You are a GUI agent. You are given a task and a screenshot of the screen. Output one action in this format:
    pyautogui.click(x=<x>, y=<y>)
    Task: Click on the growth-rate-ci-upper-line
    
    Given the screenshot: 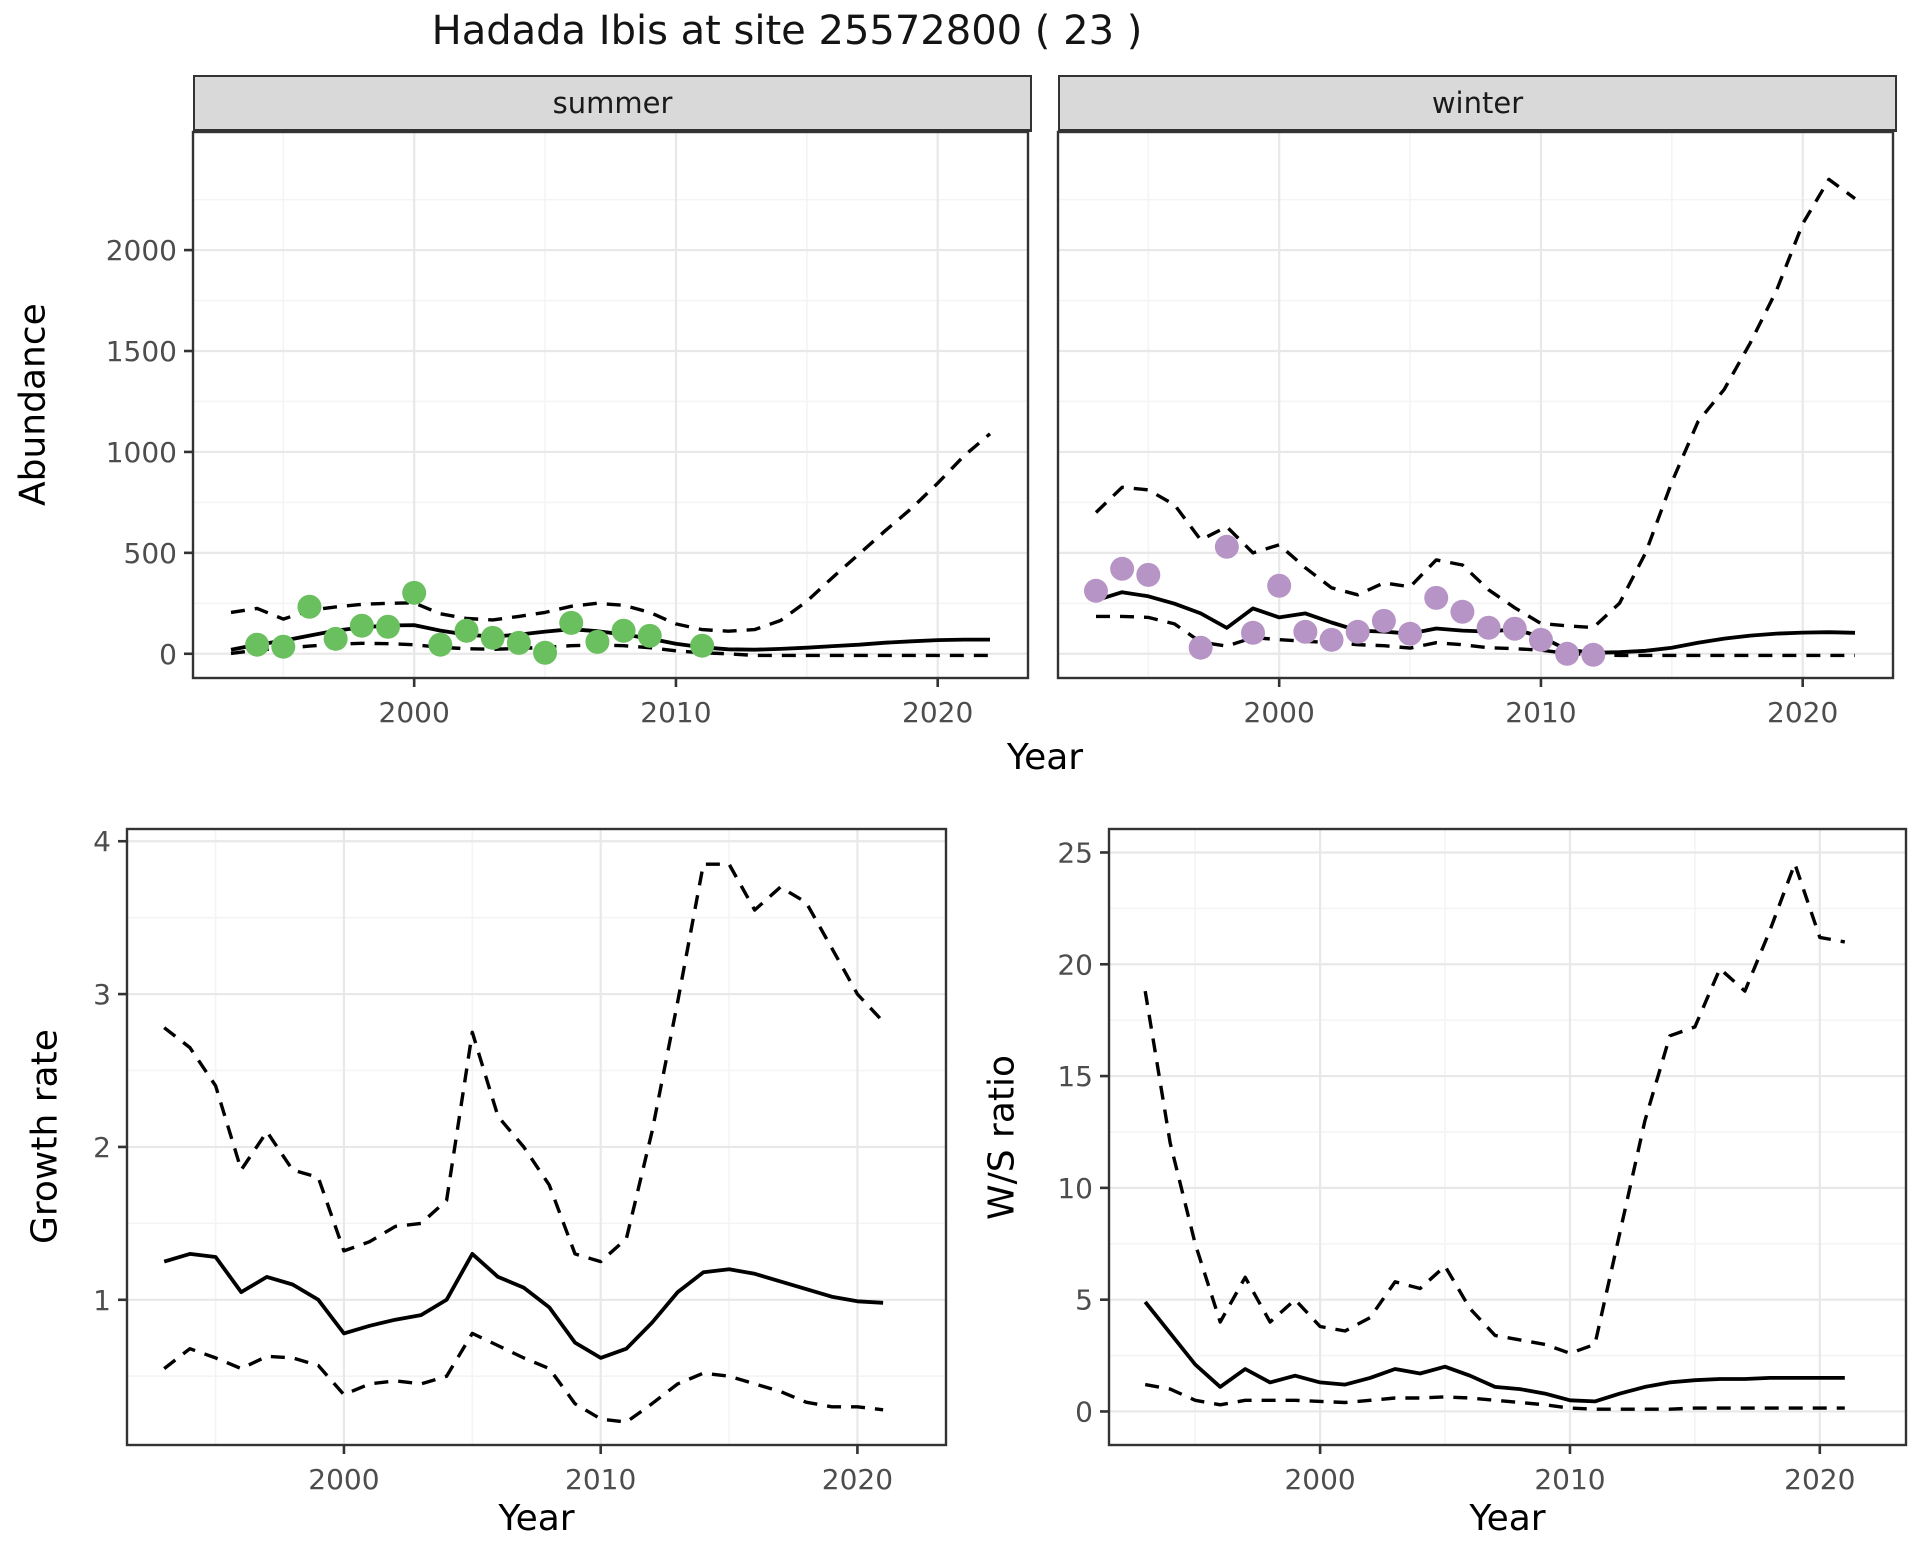 What is the action you would take?
    pyautogui.click(x=524, y=1063)
    